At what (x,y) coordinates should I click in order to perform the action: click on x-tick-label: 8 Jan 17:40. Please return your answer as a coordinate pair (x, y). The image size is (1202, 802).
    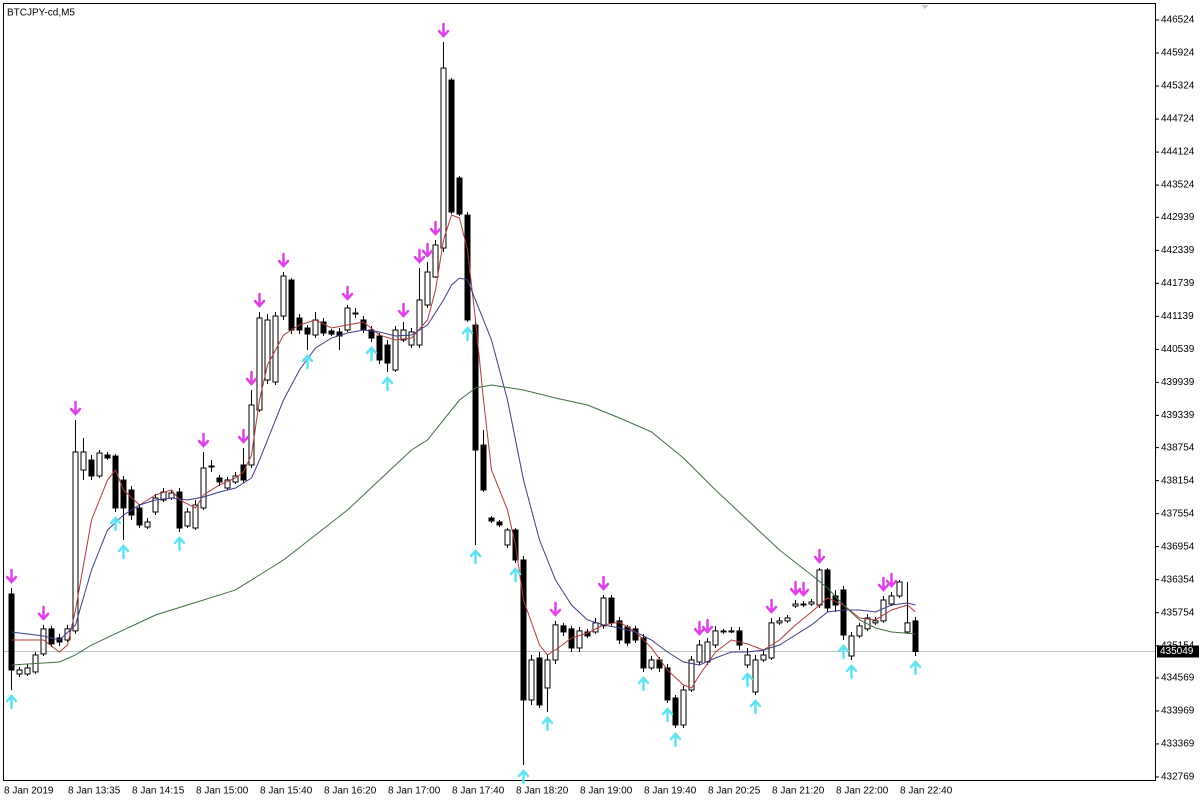
    Looking at the image, I should click on (478, 791).